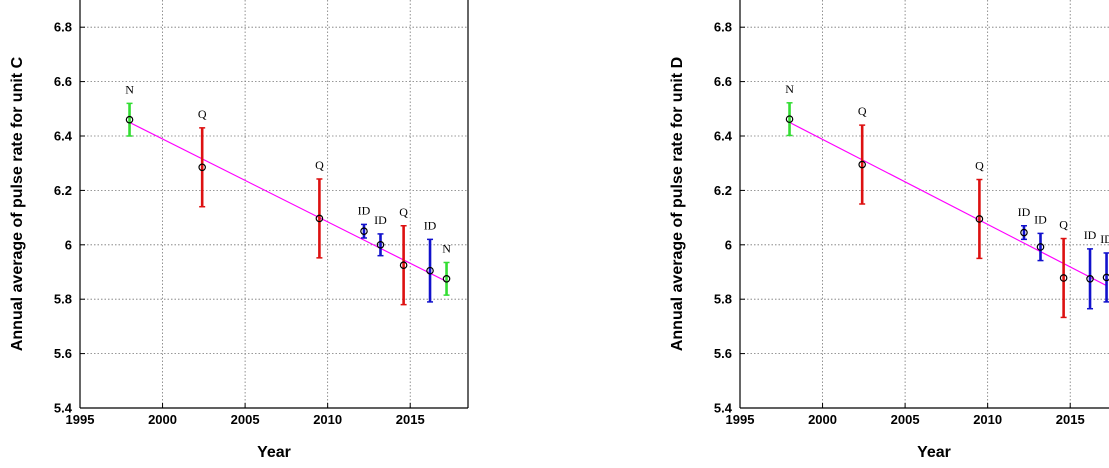 The image size is (1109, 468). What do you see at coordinates (1040, 237) in the screenshot?
I see `chart-d-point-5: ID` at bounding box center [1040, 237].